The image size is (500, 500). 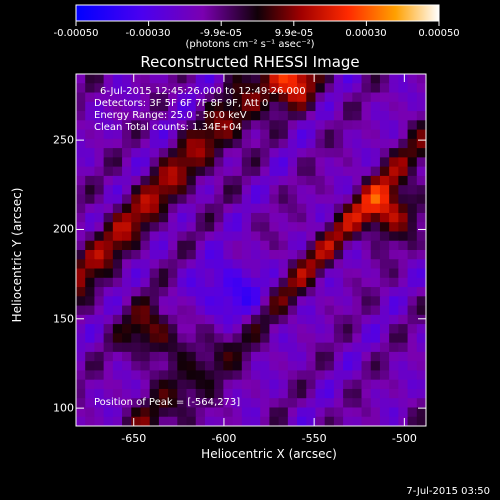 What do you see at coordinates (448, 491) in the screenshot?
I see `footer-timestamp: 7-Jul-2015 03:50` at bounding box center [448, 491].